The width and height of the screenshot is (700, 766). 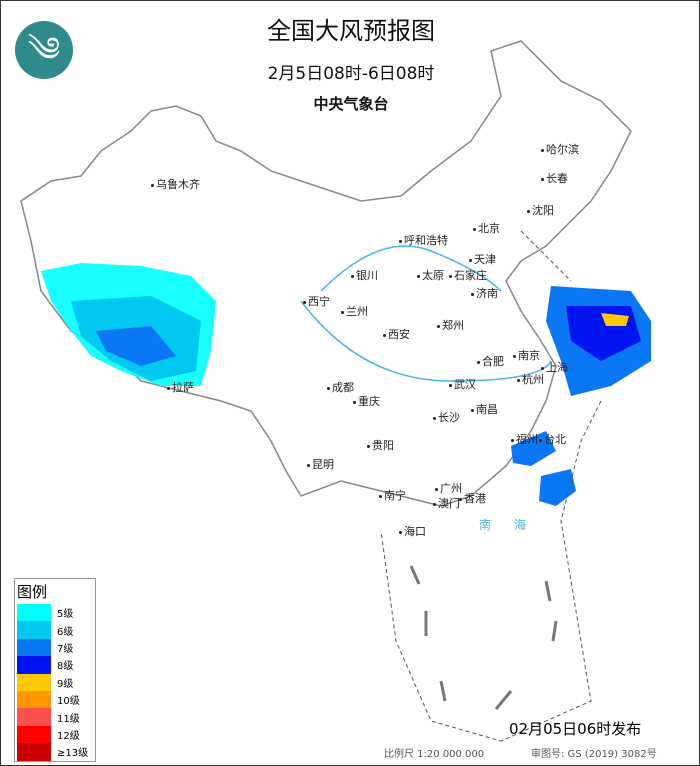 I want to click on issue-time: 02月05日06时发布, so click(x=575, y=729).